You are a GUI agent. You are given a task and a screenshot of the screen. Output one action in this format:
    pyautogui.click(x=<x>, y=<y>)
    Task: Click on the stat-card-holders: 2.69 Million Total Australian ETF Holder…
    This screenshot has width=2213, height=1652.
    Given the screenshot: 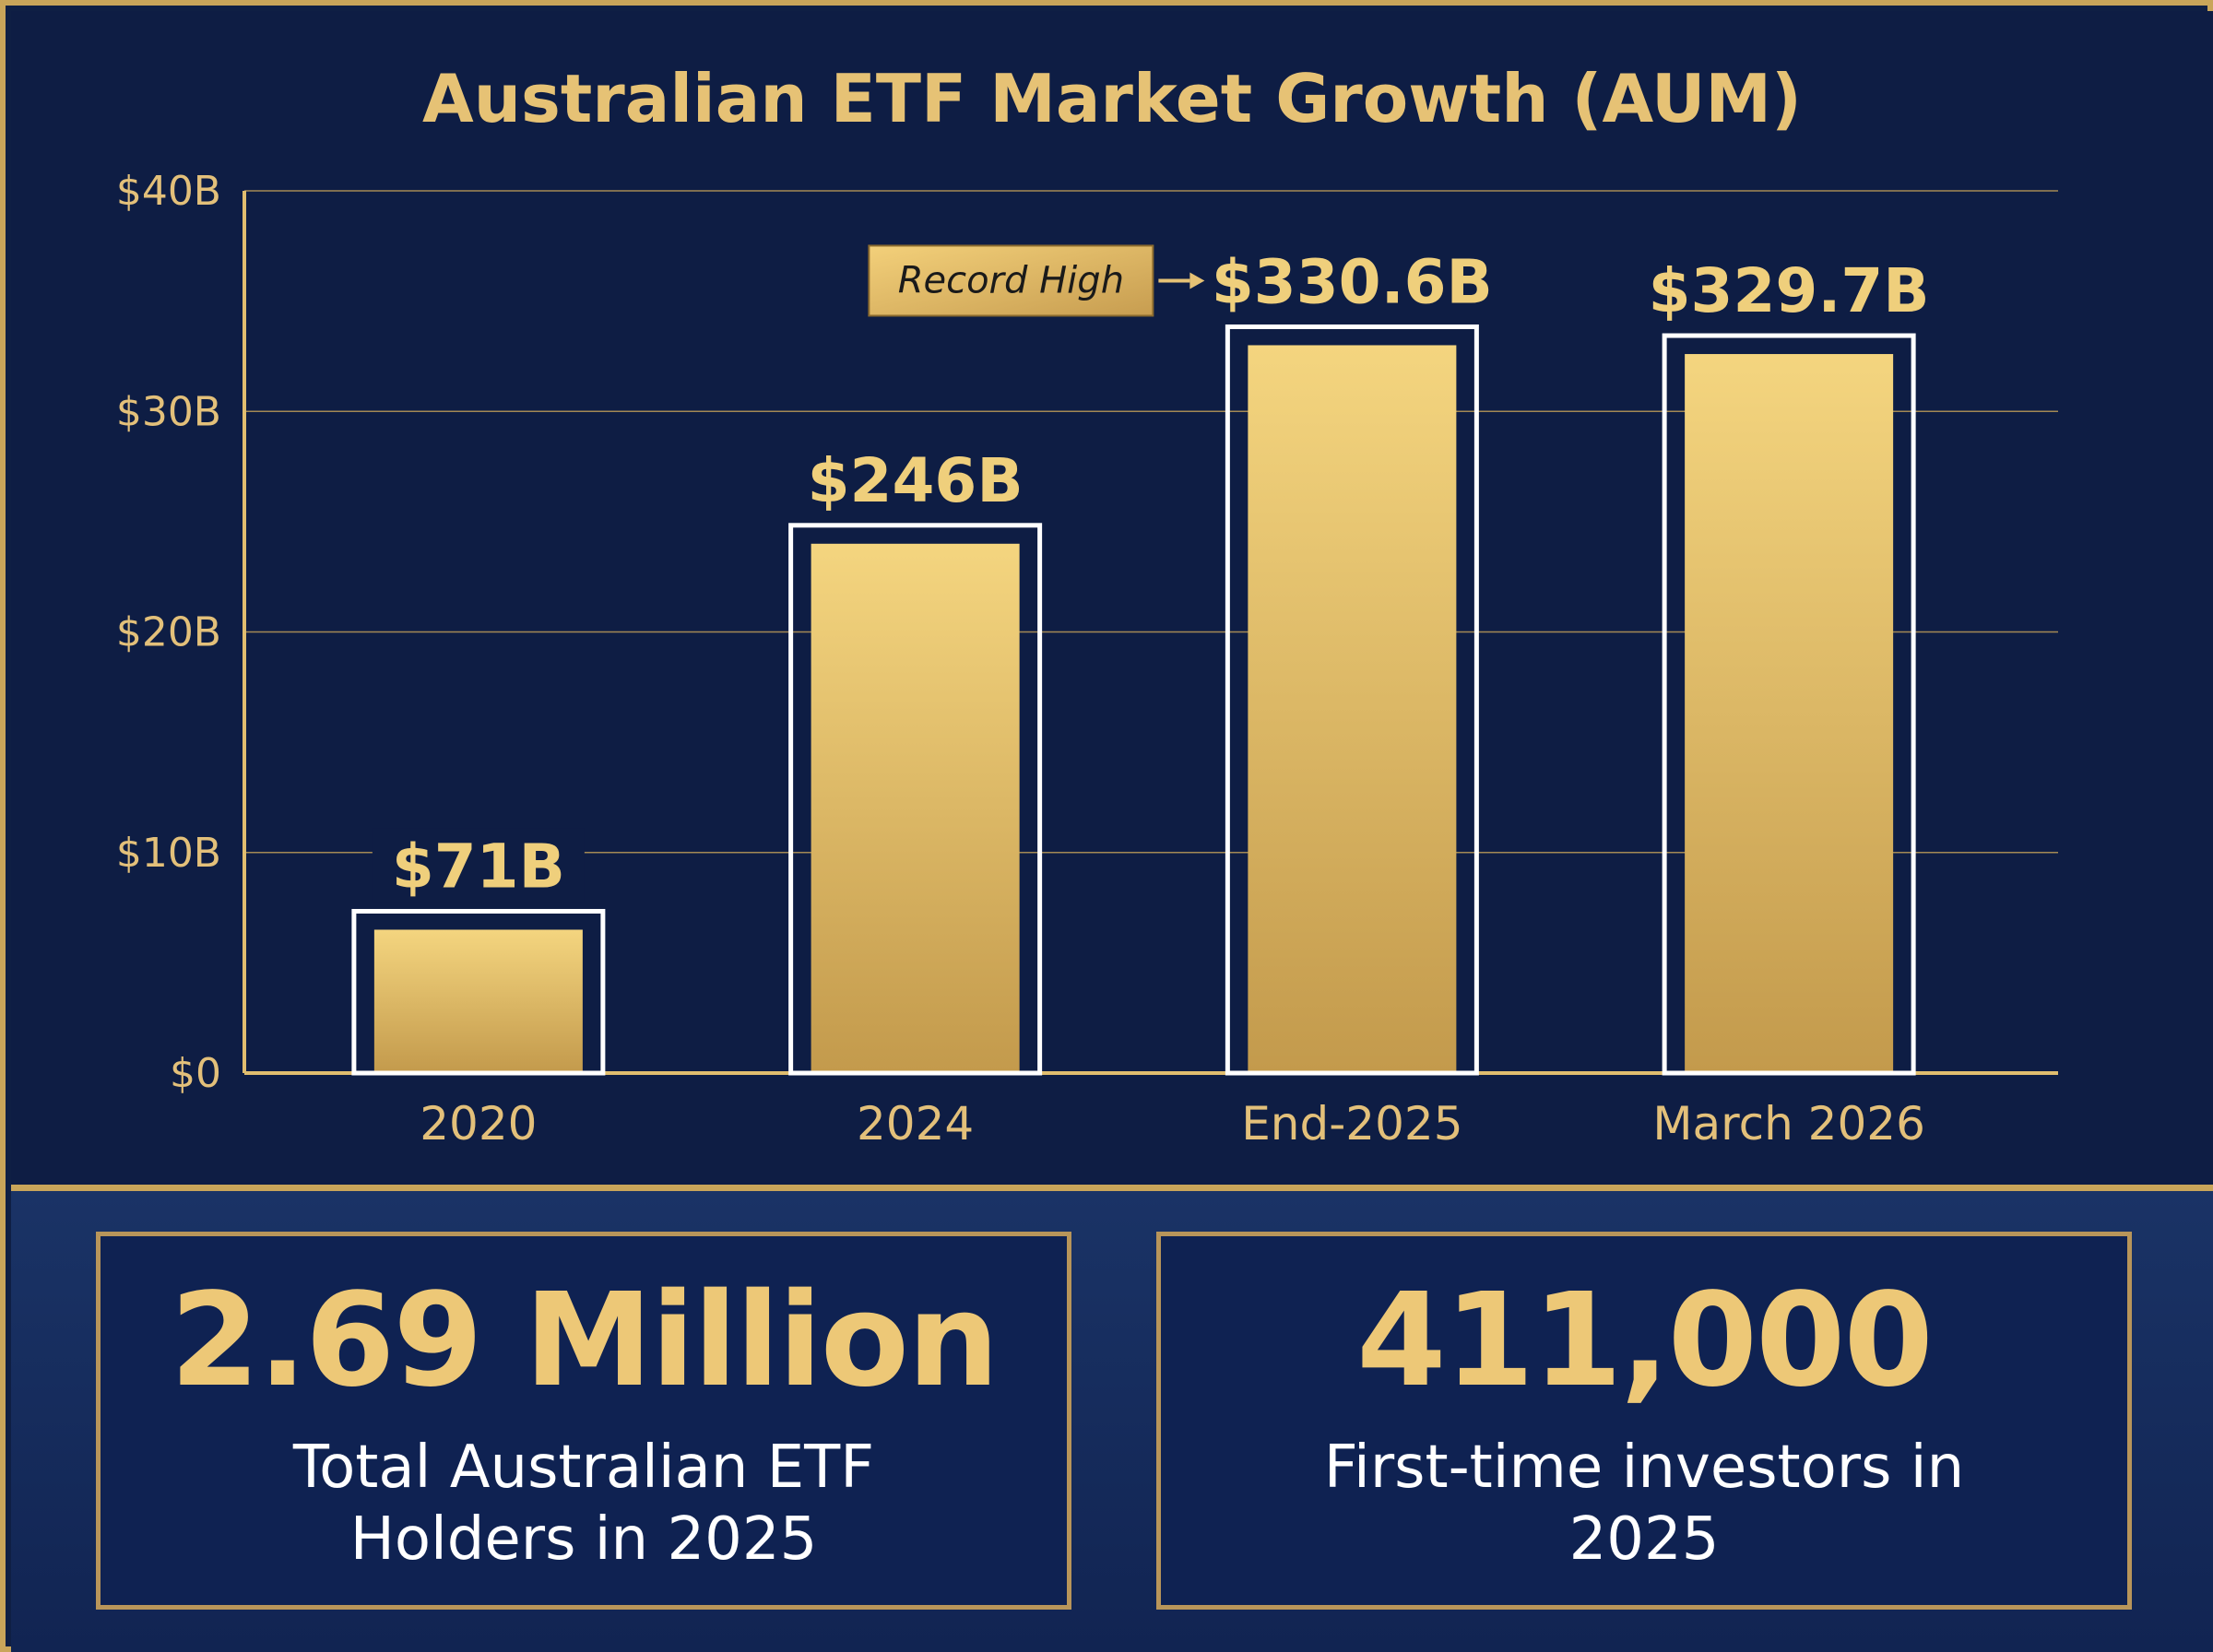 What is the action you would take?
    pyautogui.click(x=583, y=1421)
    